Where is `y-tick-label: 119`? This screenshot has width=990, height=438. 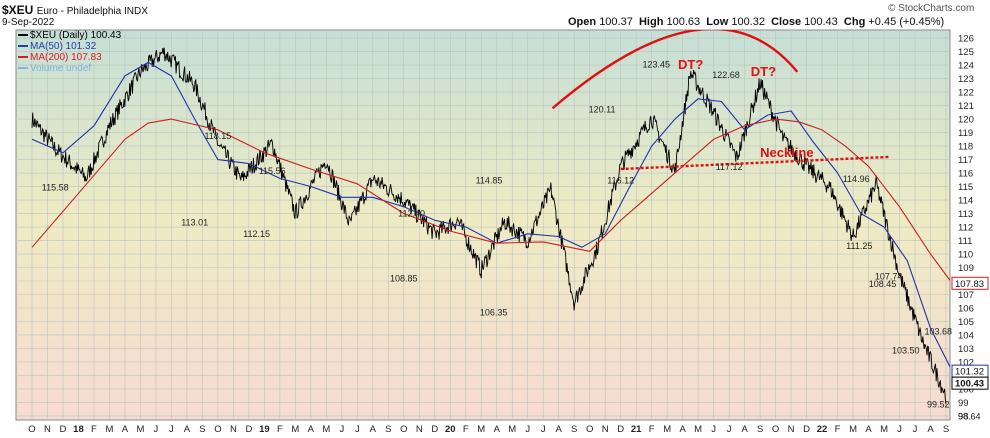 y-tick-label: 119 is located at coordinates (965, 133).